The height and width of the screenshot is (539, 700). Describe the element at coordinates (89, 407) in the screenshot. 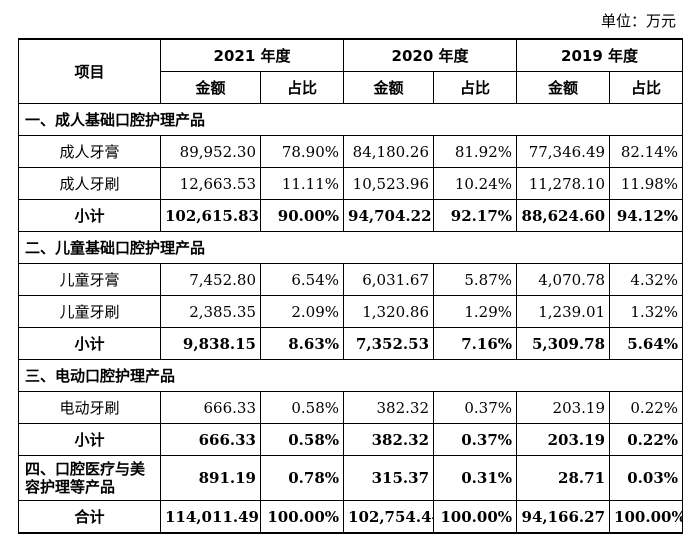

I see `row-name: 电动牙刷` at that location.